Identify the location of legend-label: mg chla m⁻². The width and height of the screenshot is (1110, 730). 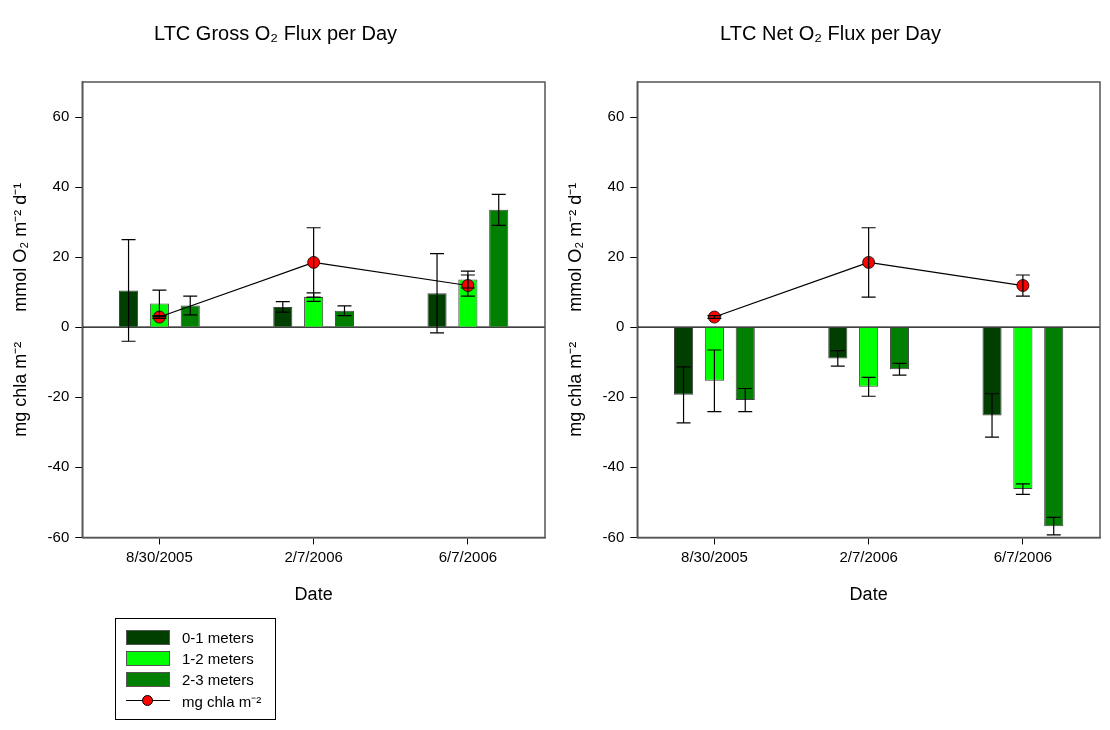
(222, 701).